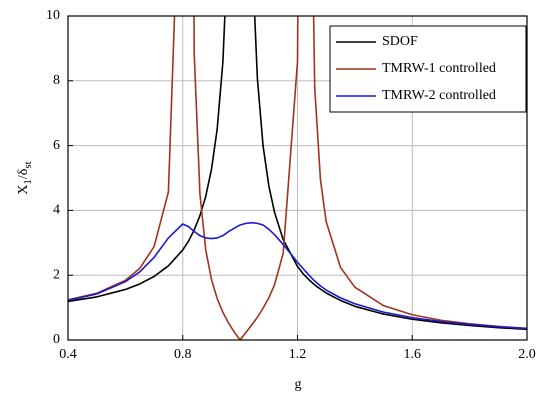 The width and height of the screenshot is (550, 400). Describe the element at coordinates (56, 145) in the screenshot. I see `y-tick-label: 6` at that location.